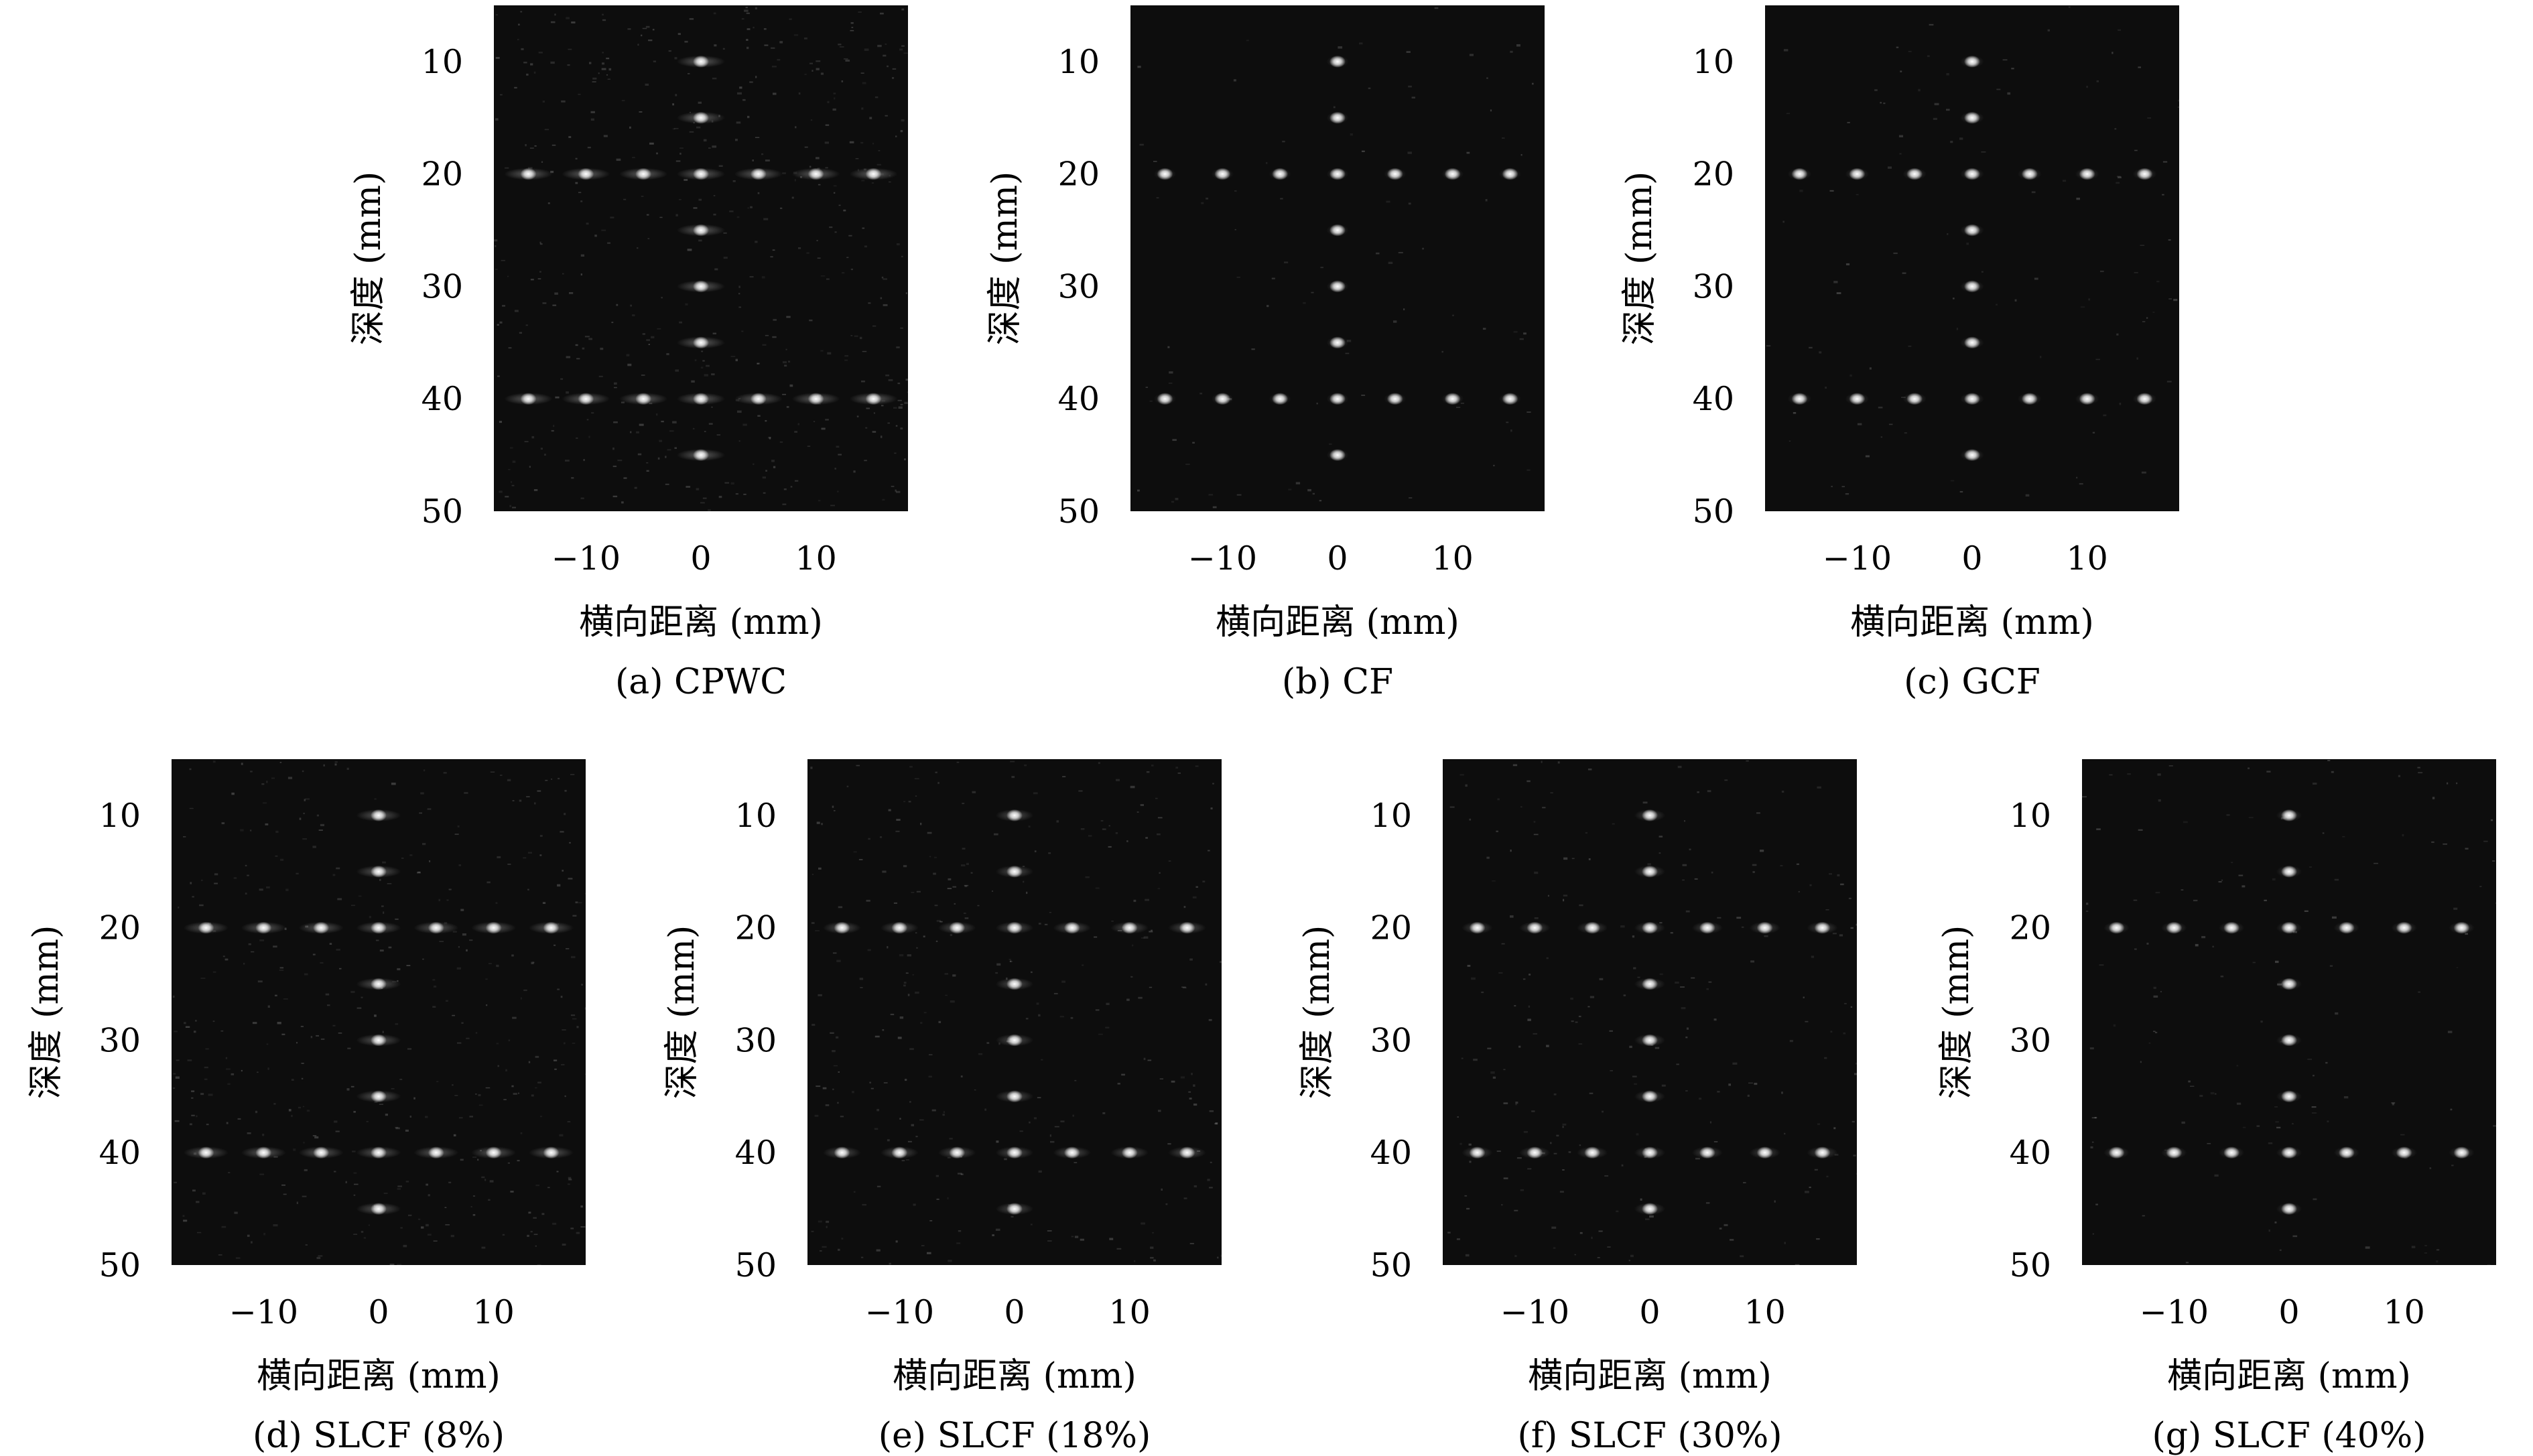 Image resolution: width=2533 pixels, height=1456 pixels. I want to click on panel-caption: (g) SLCF (40%), so click(2289, 1436).